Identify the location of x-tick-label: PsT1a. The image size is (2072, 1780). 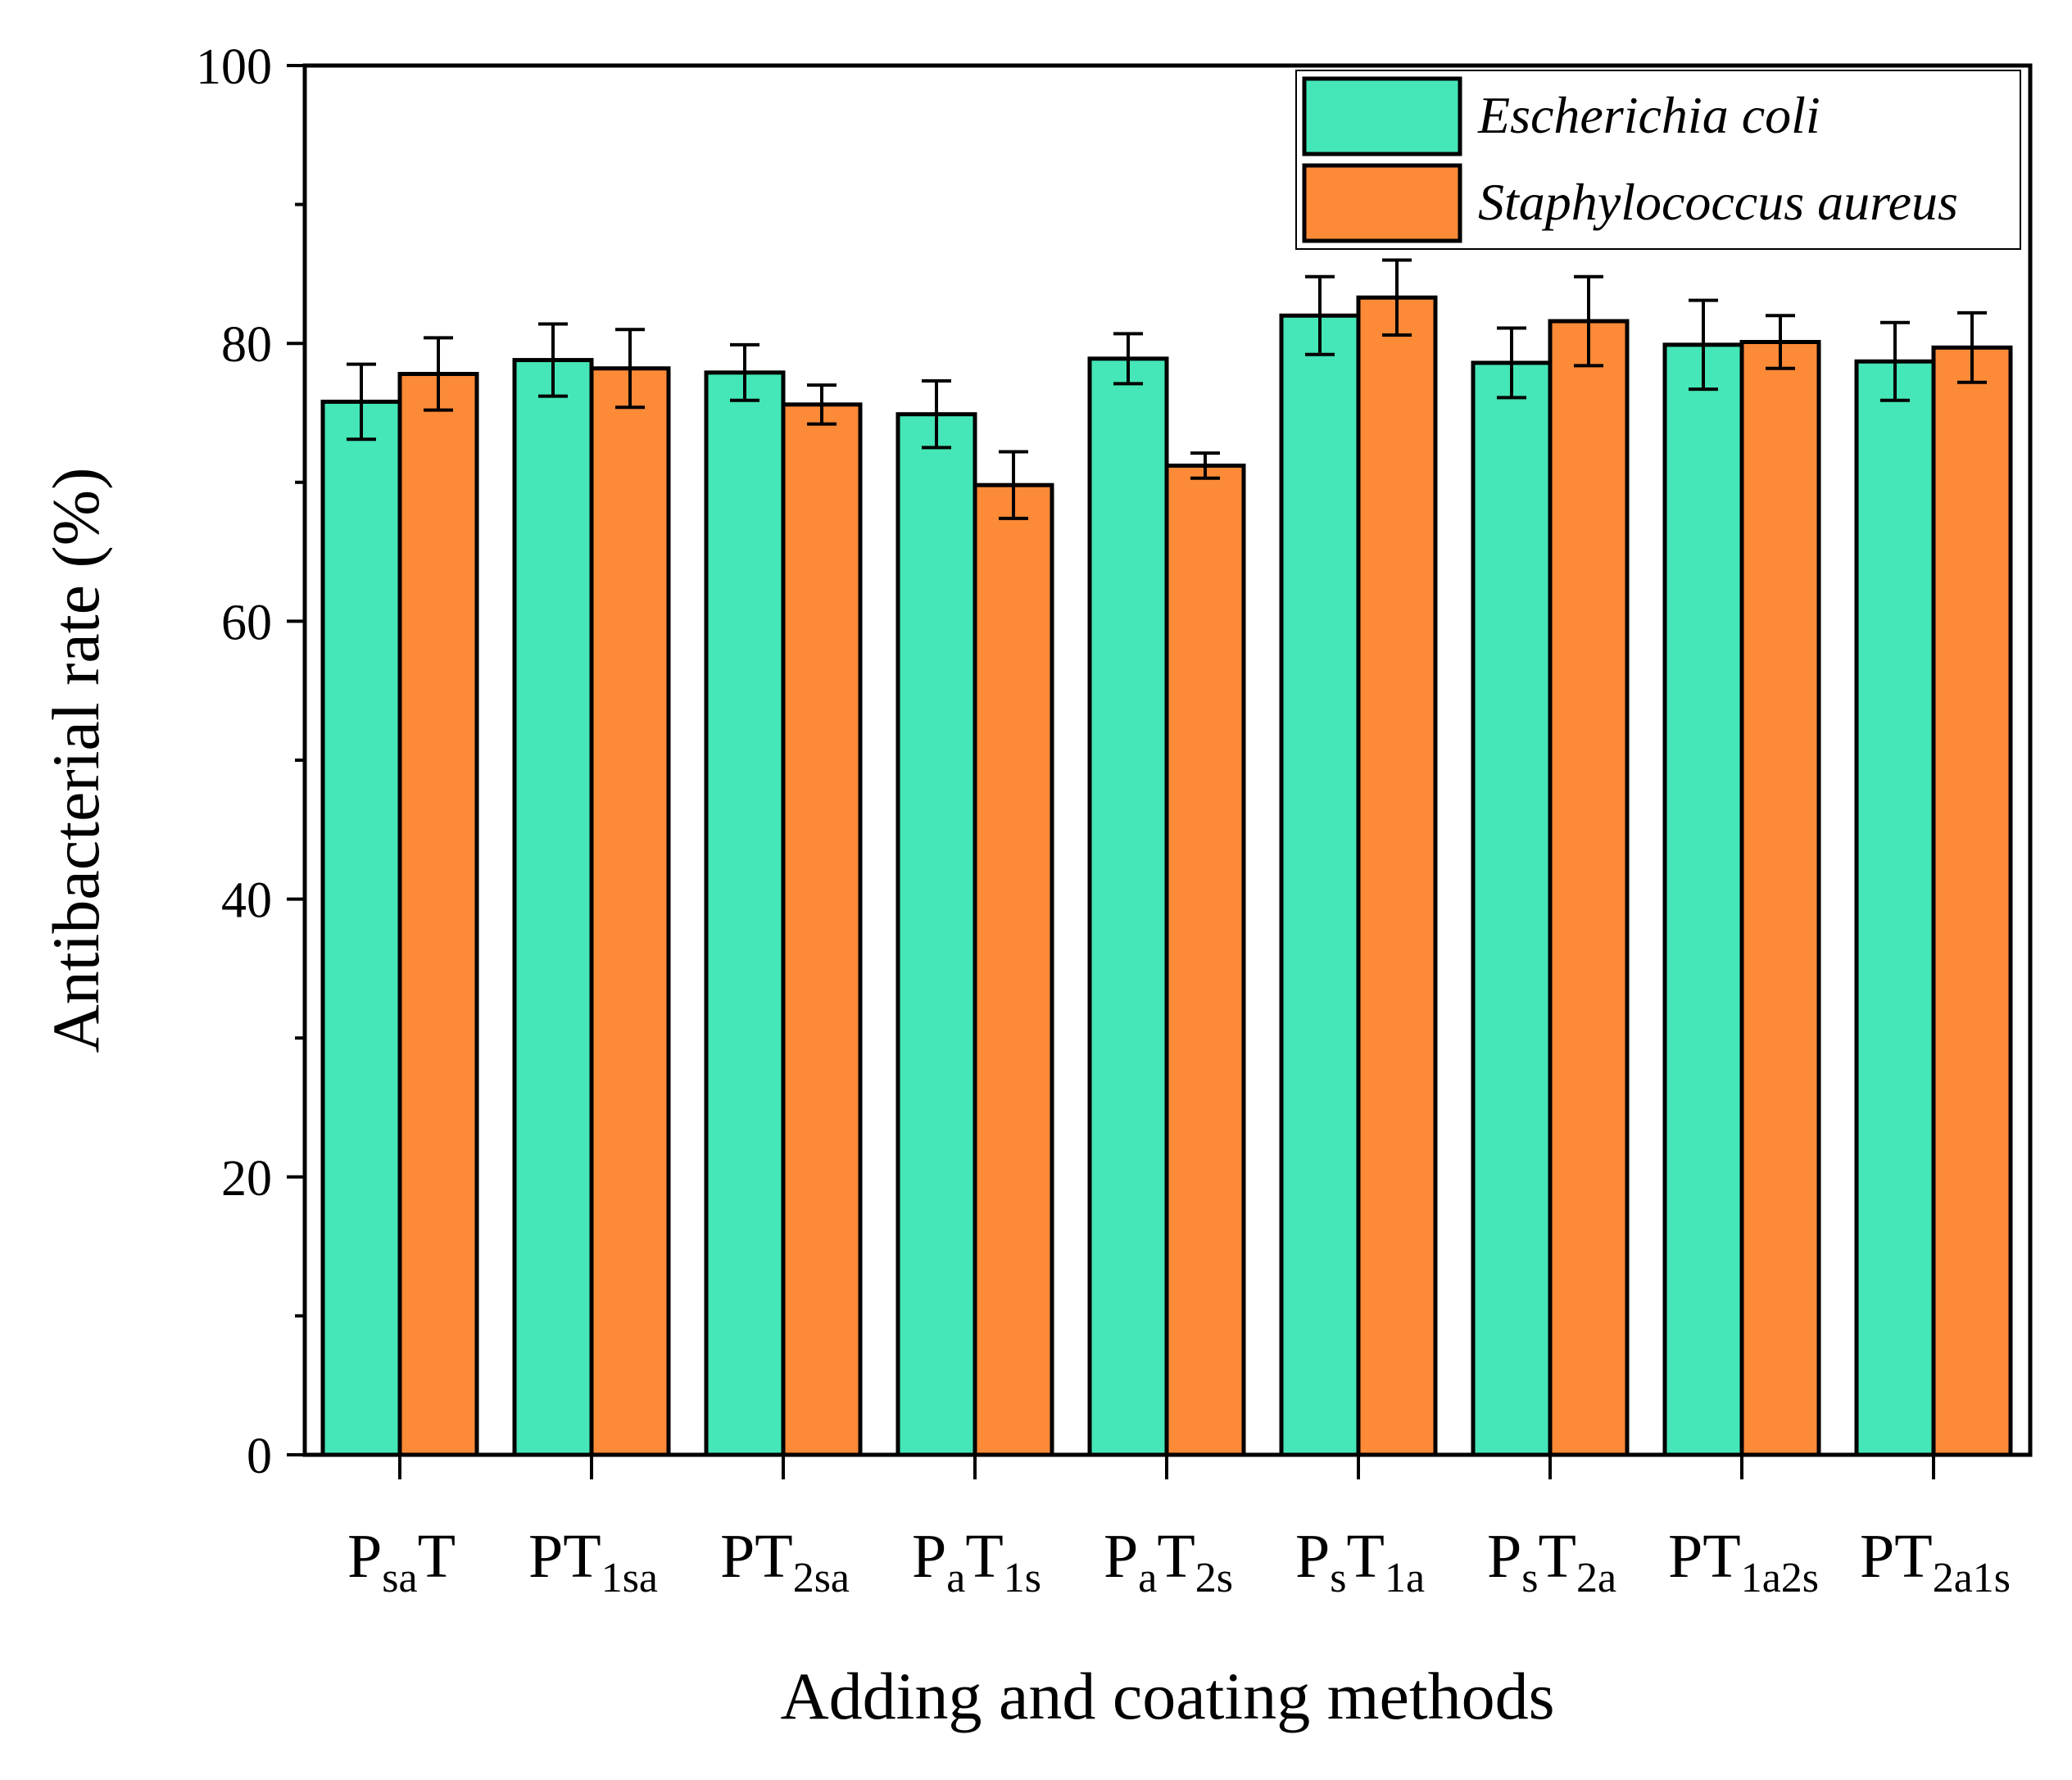
(1360, 1562).